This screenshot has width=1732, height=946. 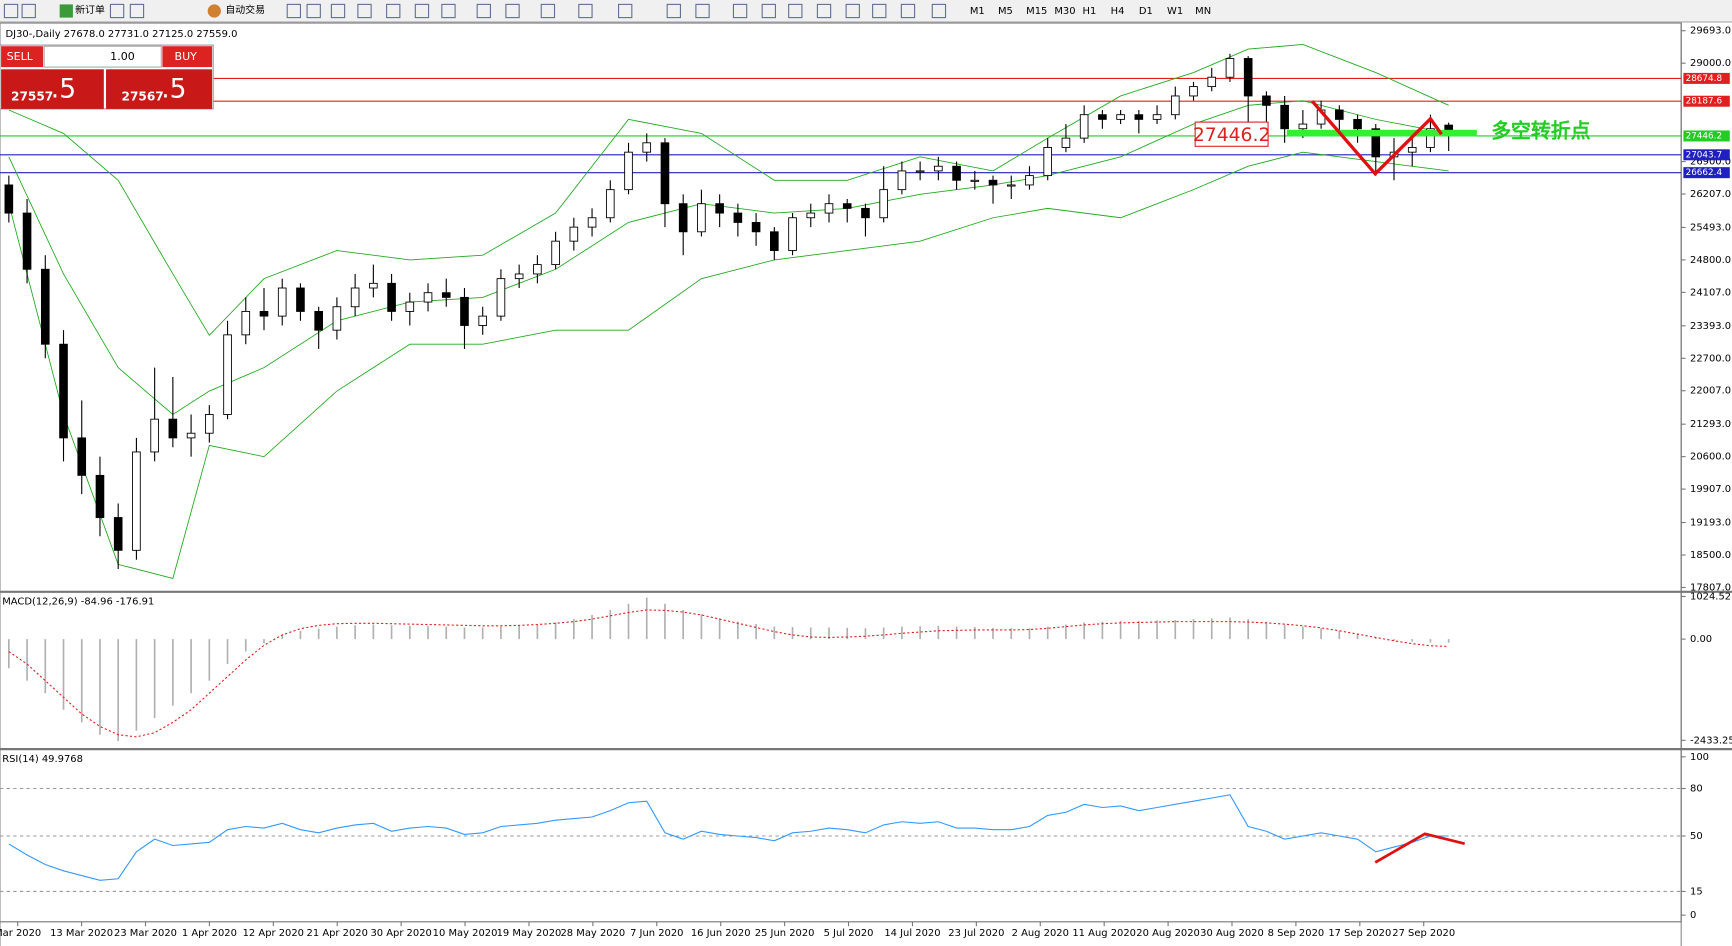 What do you see at coordinates (1710, 523) in the screenshot?
I see `y-tick-label: 19193.0` at bounding box center [1710, 523].